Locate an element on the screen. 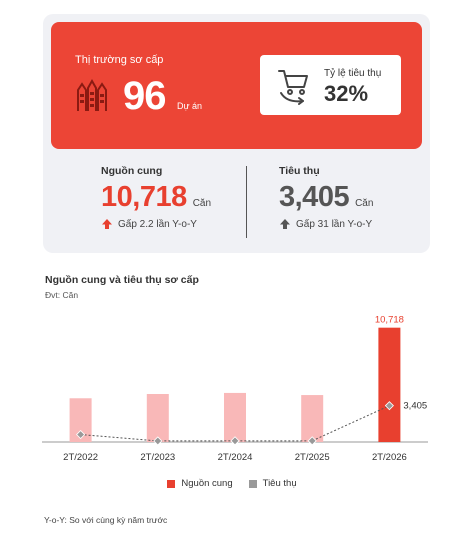 This screenshot has width=464, height=534. absorption-value: 3,405 is located at coordinates (314, 197).